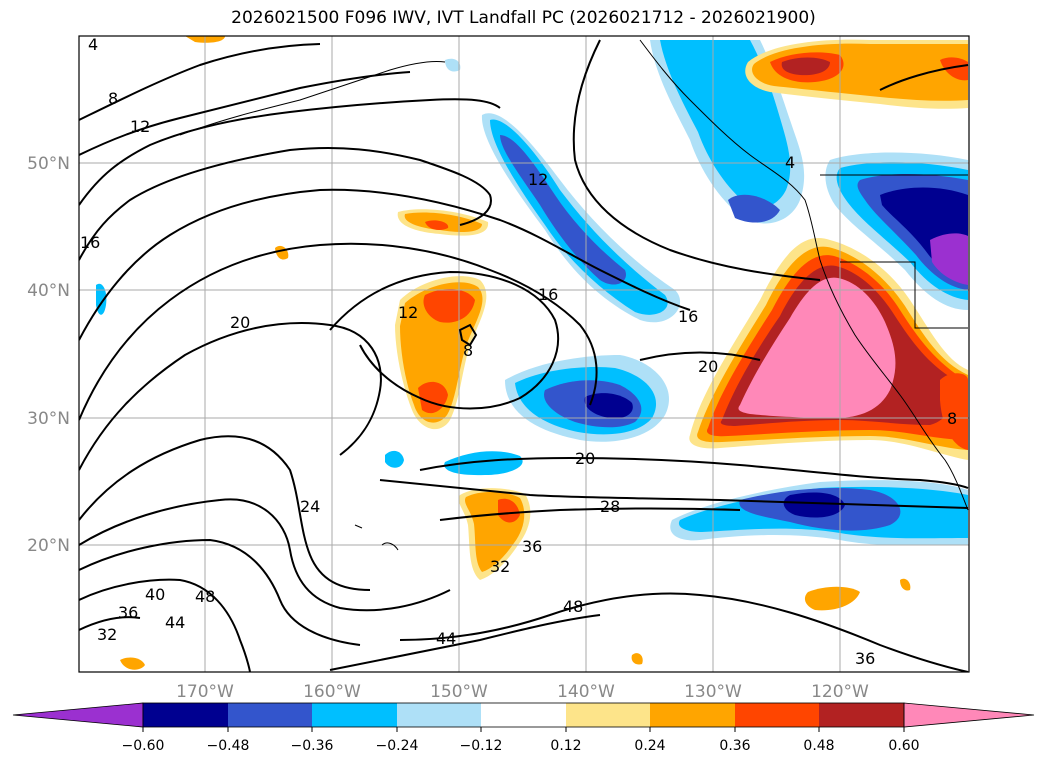 The width and height of the screenshot is (1047, 765). What do you see at coordinates (610, 506) in the screenshot?
I see `contour-label: 28` at bounding box center [610, 506].